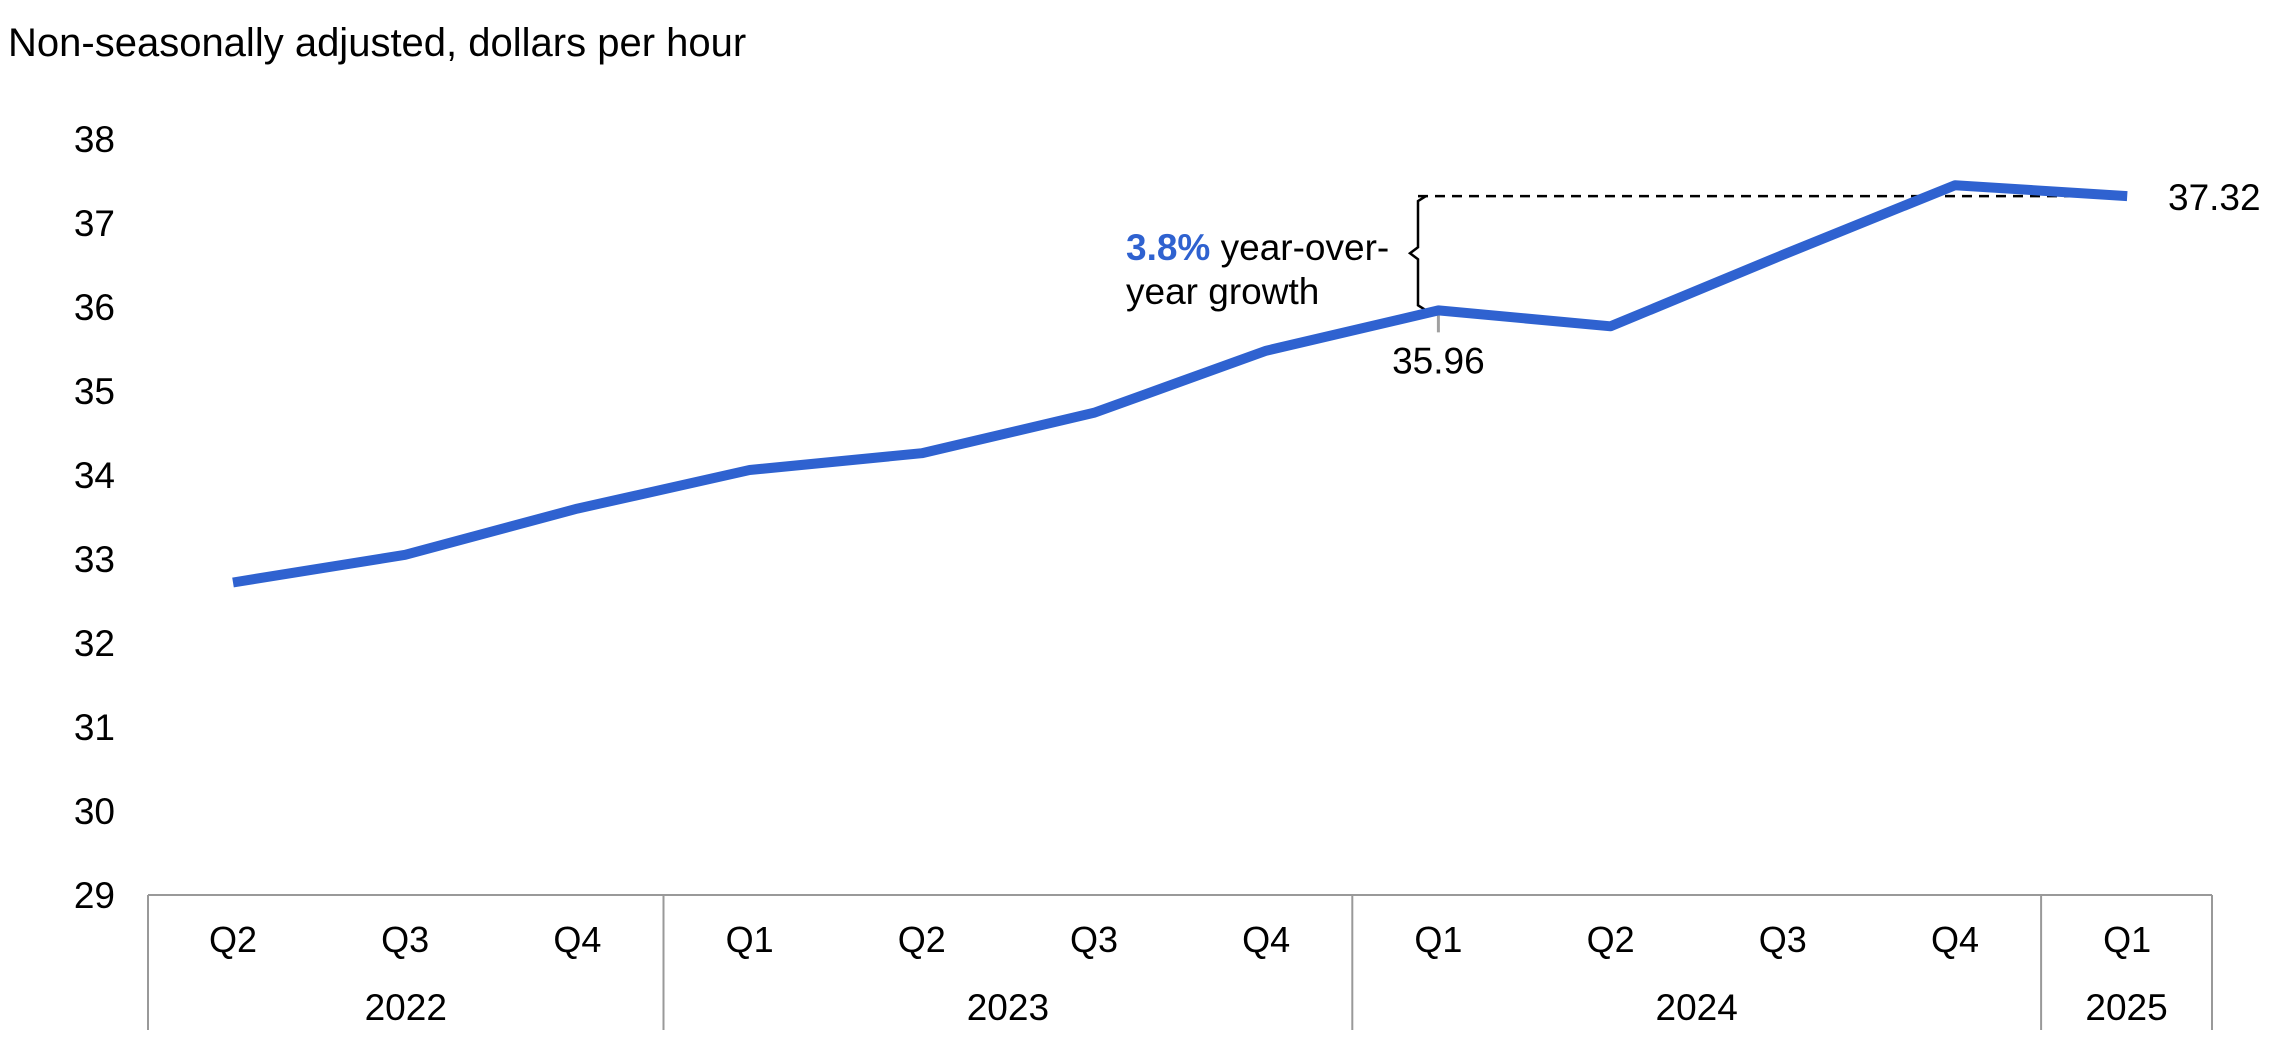 The image size is (2296, 1052). Describe the element at coordinates (94, 139) in the screenshot. I see `y-tick-label: 38` at that location.